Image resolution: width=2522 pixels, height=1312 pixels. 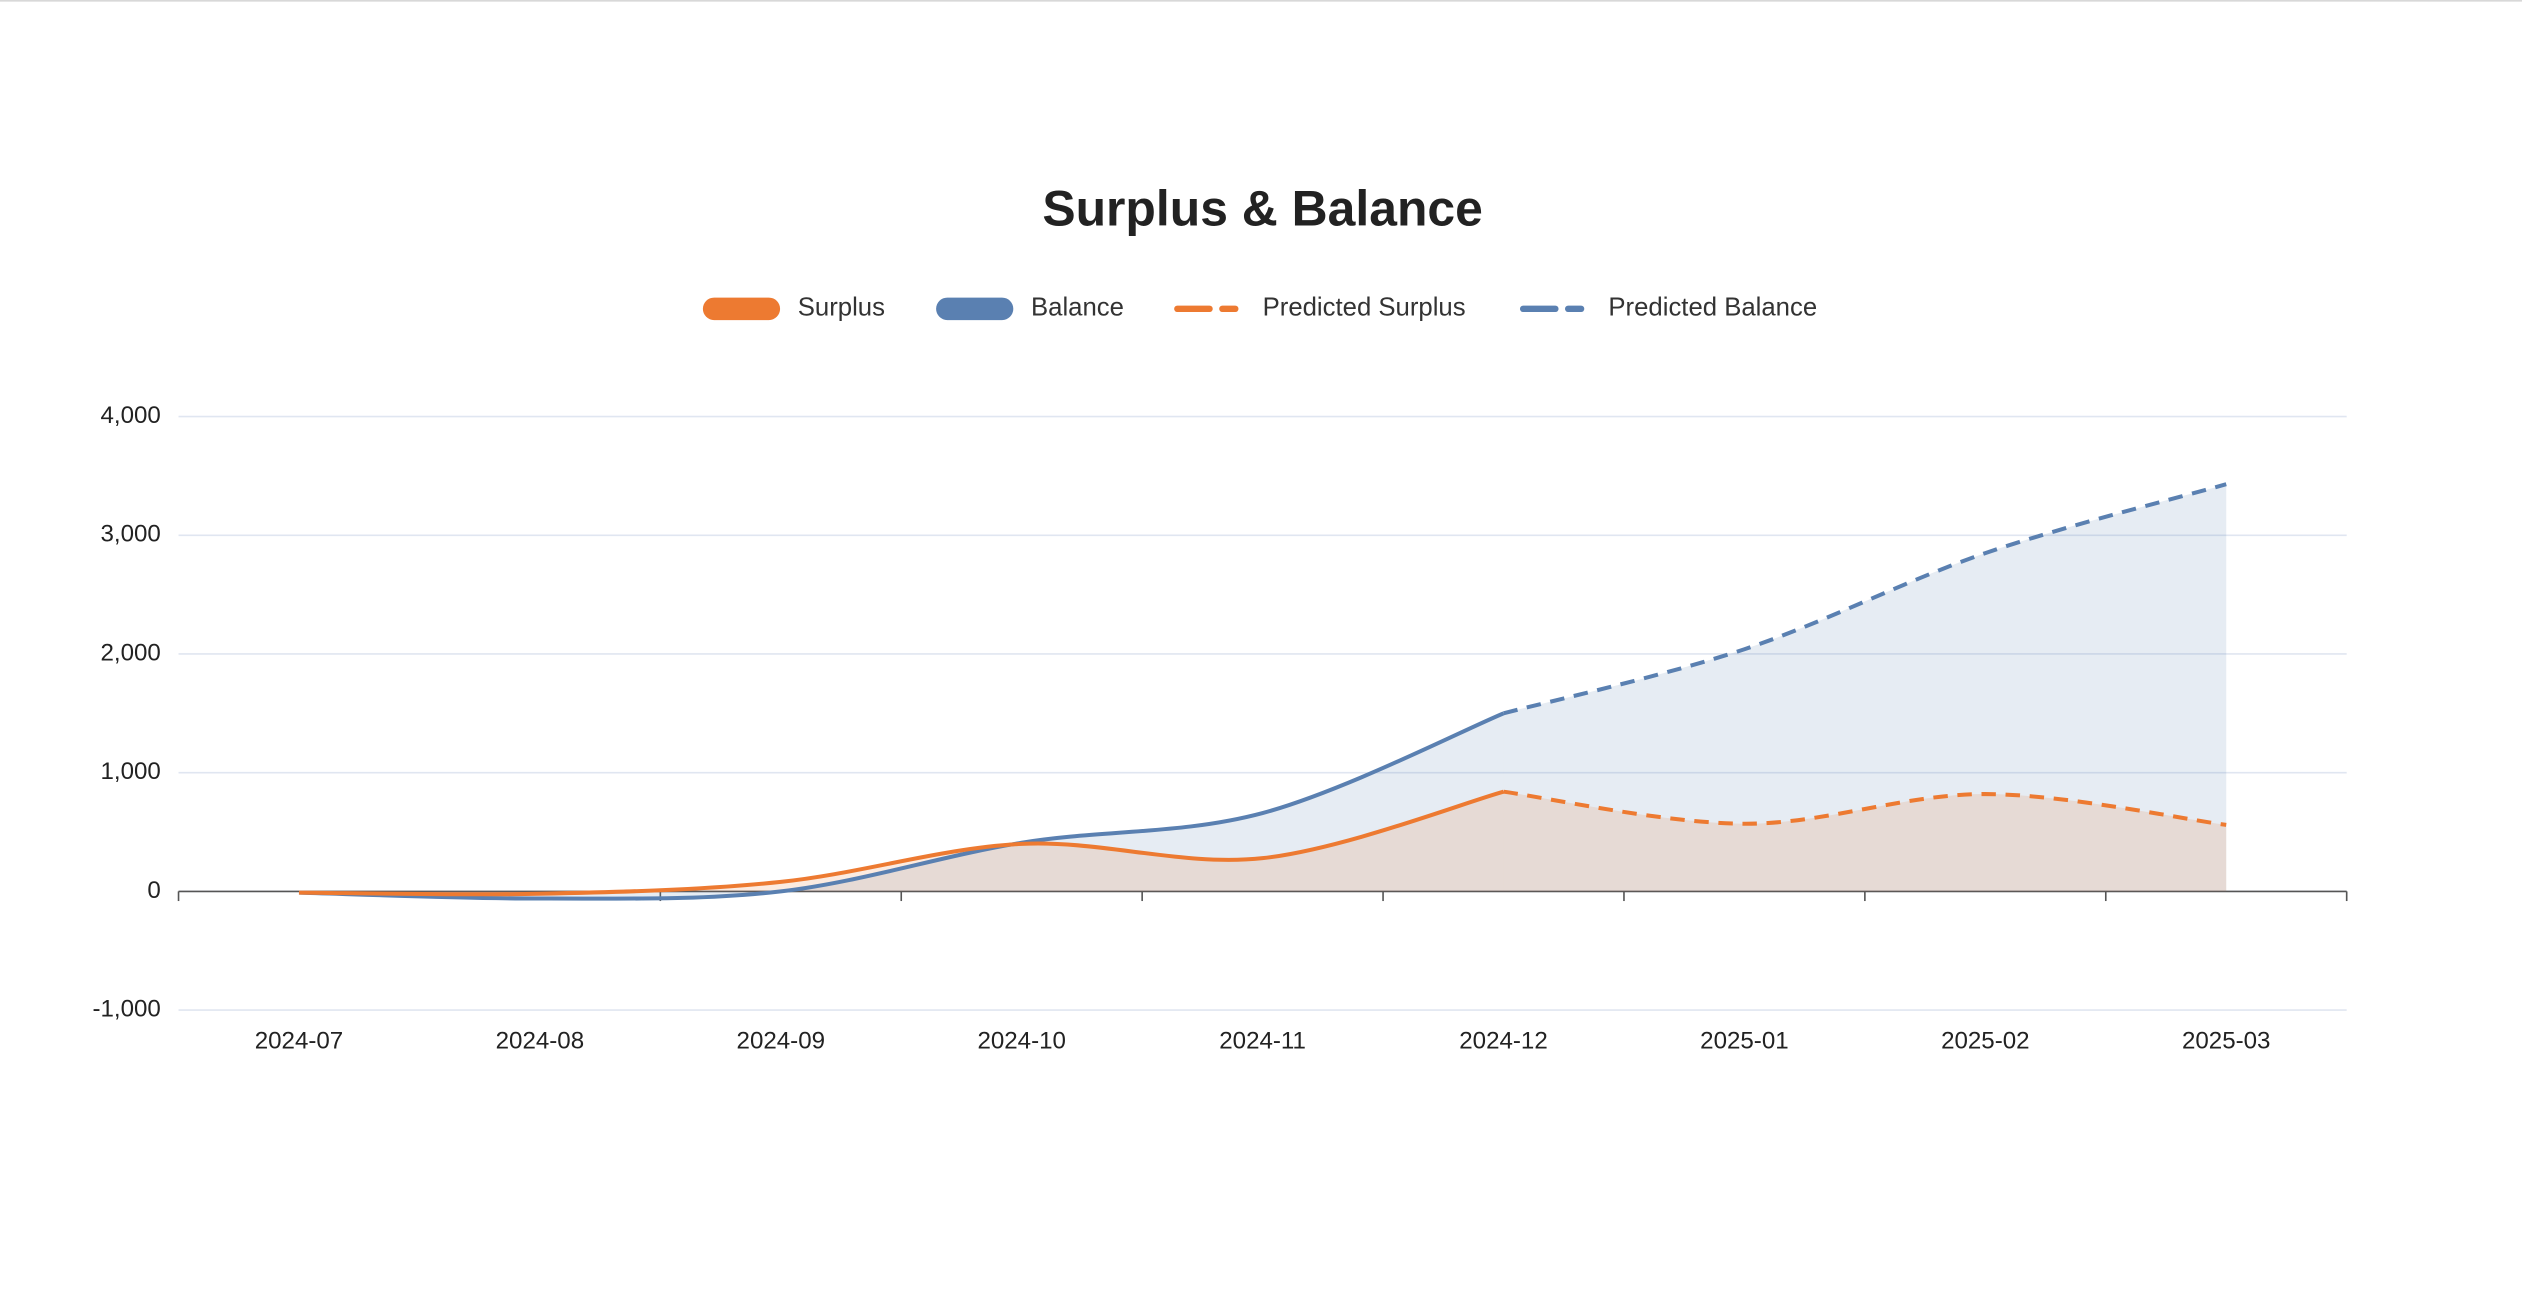 I want to click on y-tick-label: 4,000, so click(x=130, y=415).